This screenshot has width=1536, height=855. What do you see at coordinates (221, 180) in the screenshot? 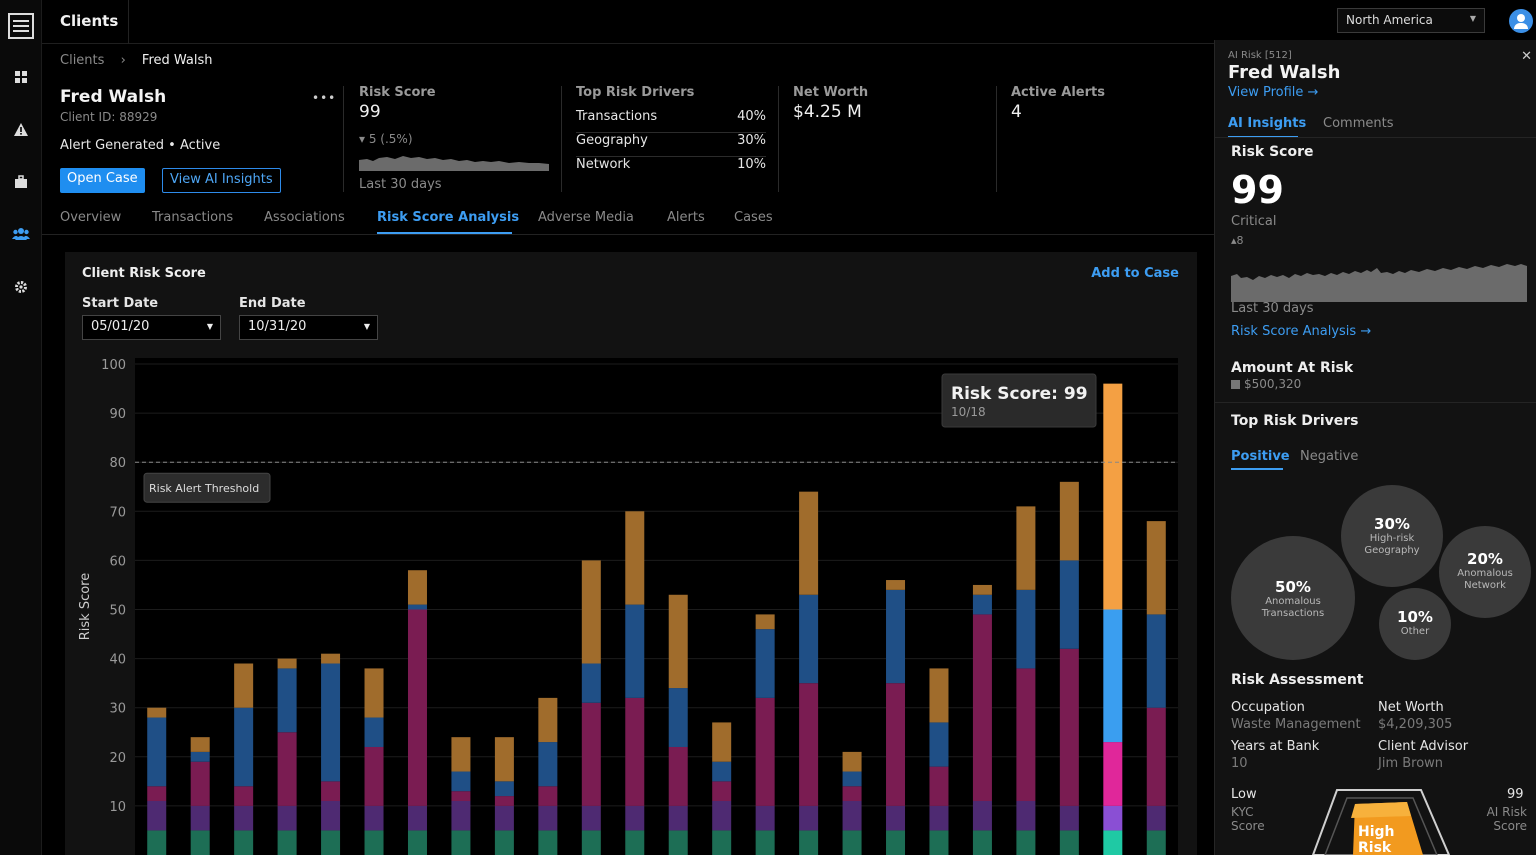
I see `view-ai-insights-button: View AI Insights` at bounding box center [221, 180].